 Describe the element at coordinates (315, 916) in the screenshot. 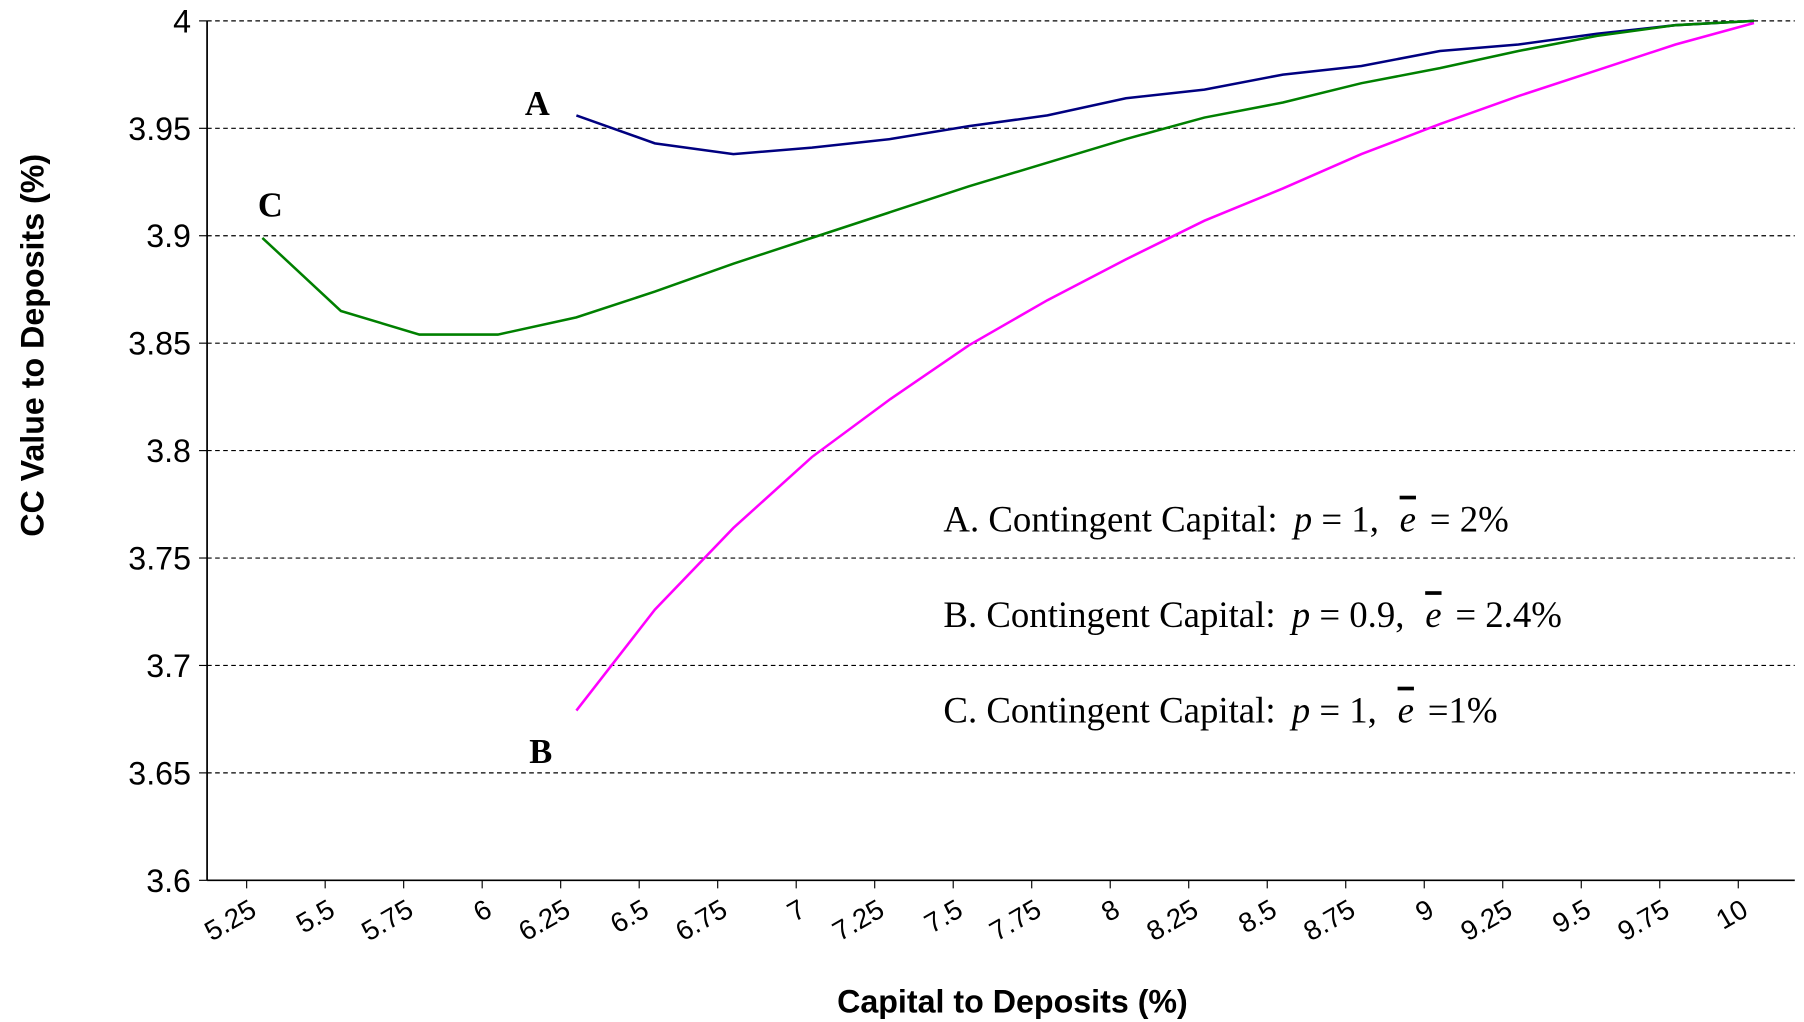

I see `x-tick-label: 5.5` at that location.